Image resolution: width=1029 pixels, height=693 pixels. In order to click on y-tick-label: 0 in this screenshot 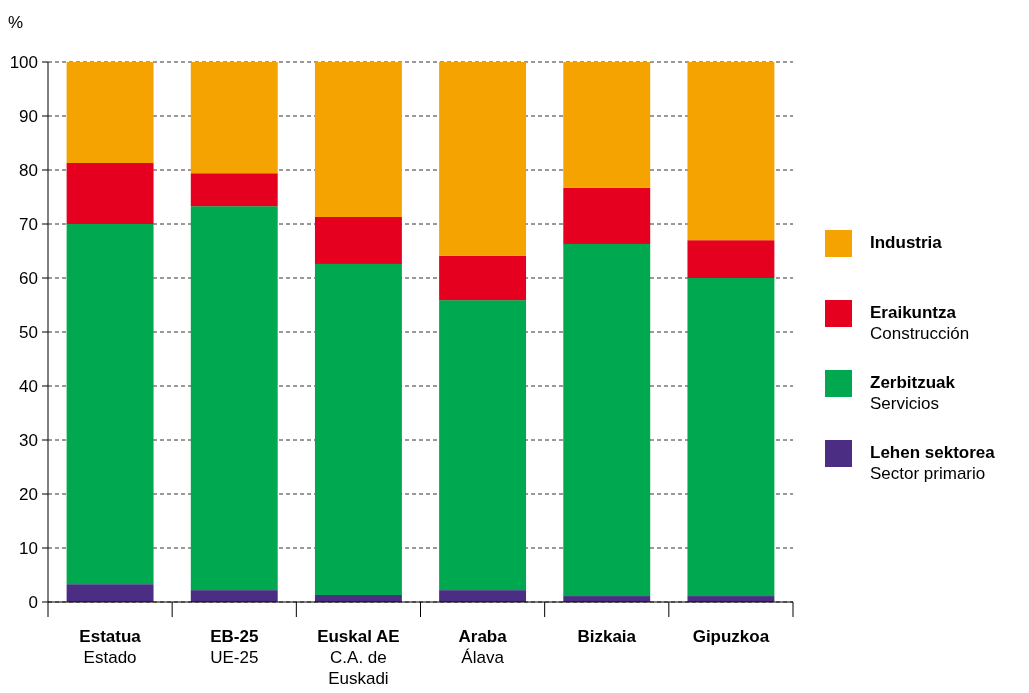, I will do `click(33, 602)`.